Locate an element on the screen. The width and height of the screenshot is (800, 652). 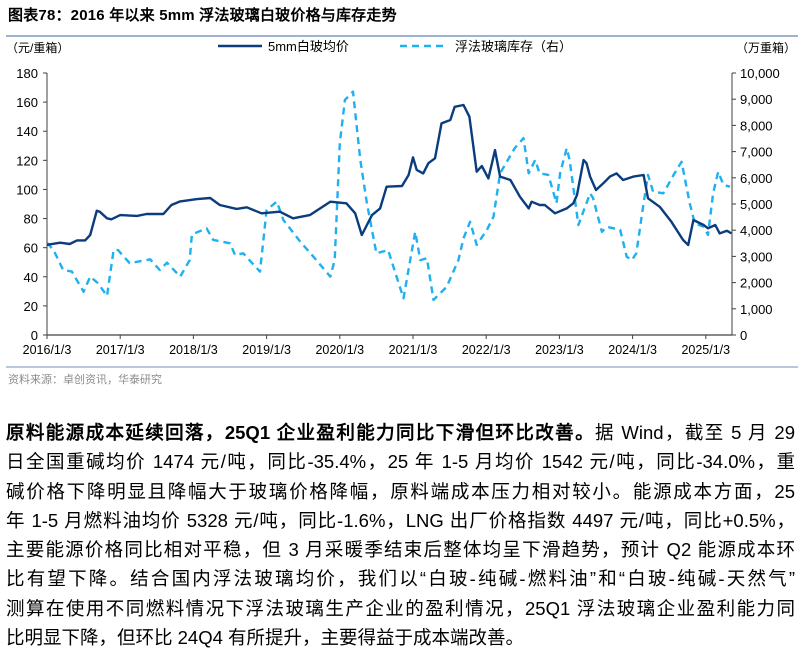
x-tick-label: 2021/1/3 is located at coordinates (413, 350).